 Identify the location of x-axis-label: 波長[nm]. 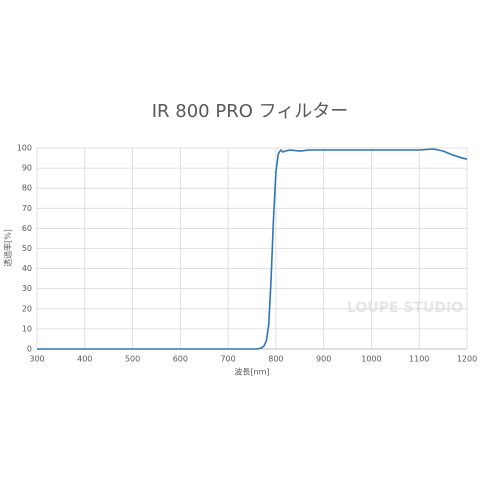
(251, 372).